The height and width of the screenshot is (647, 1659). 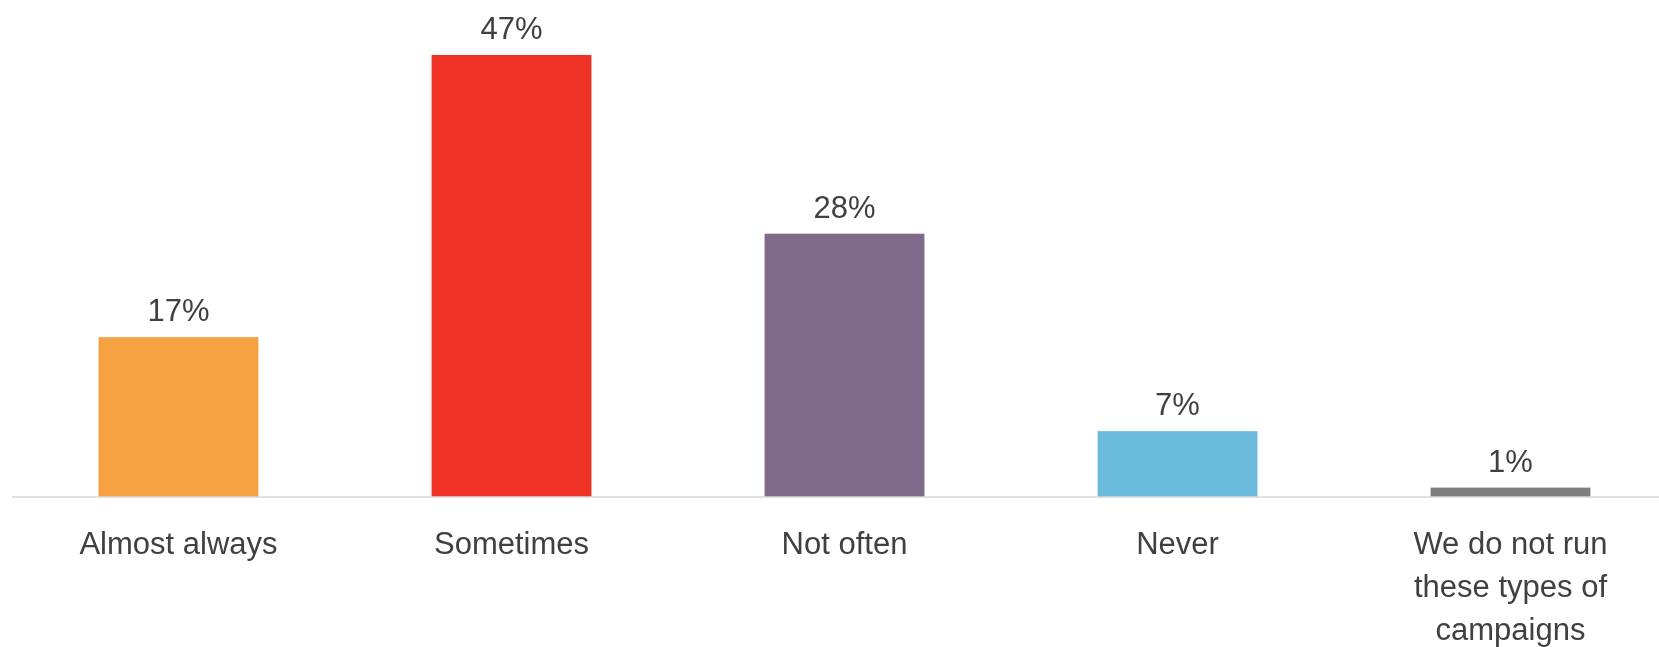 What do you see at coordinates (178, 311) in the screenshot?
I see `data-label: 17%` at bounding box center [178, 311].